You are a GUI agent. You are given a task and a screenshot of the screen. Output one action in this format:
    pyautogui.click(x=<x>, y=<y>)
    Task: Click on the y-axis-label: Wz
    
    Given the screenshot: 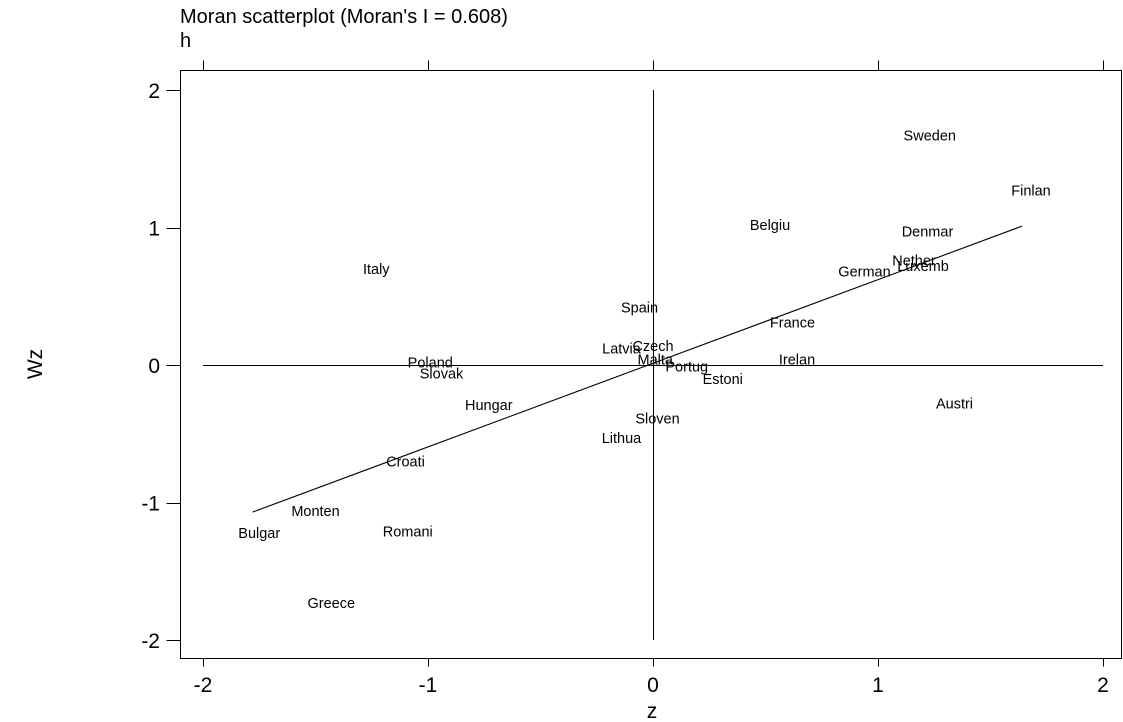 What is the action you would take?
    pyautogui.click(x=35, y=364)
    